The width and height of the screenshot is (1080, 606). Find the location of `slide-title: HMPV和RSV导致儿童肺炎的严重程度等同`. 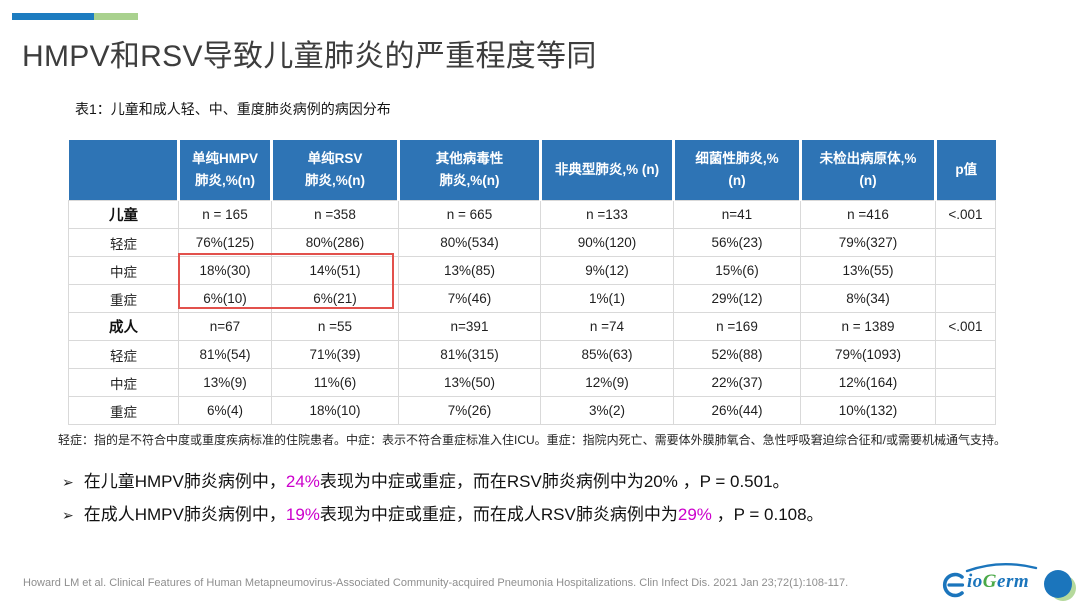

slide-title: HMPV和RSV导致儿童肺炎的严重程度等同 is located at coordinates (309, 56).